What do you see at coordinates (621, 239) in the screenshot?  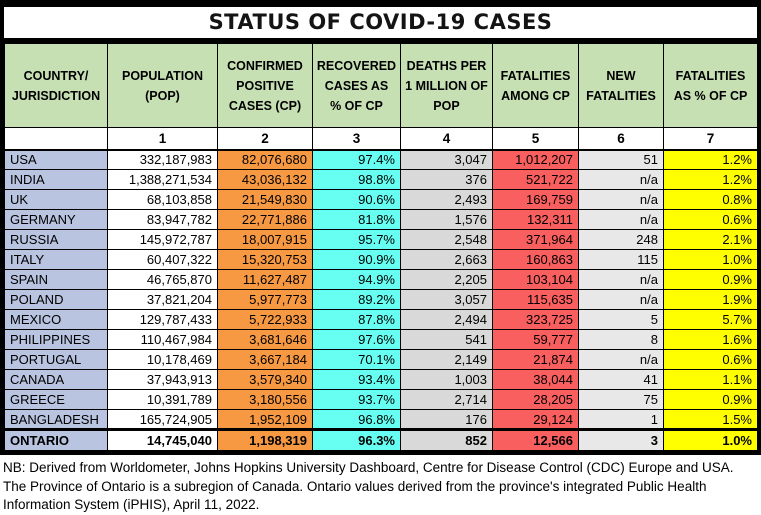 I see `cell-newfat: 248` at bounding box center [621, 239].